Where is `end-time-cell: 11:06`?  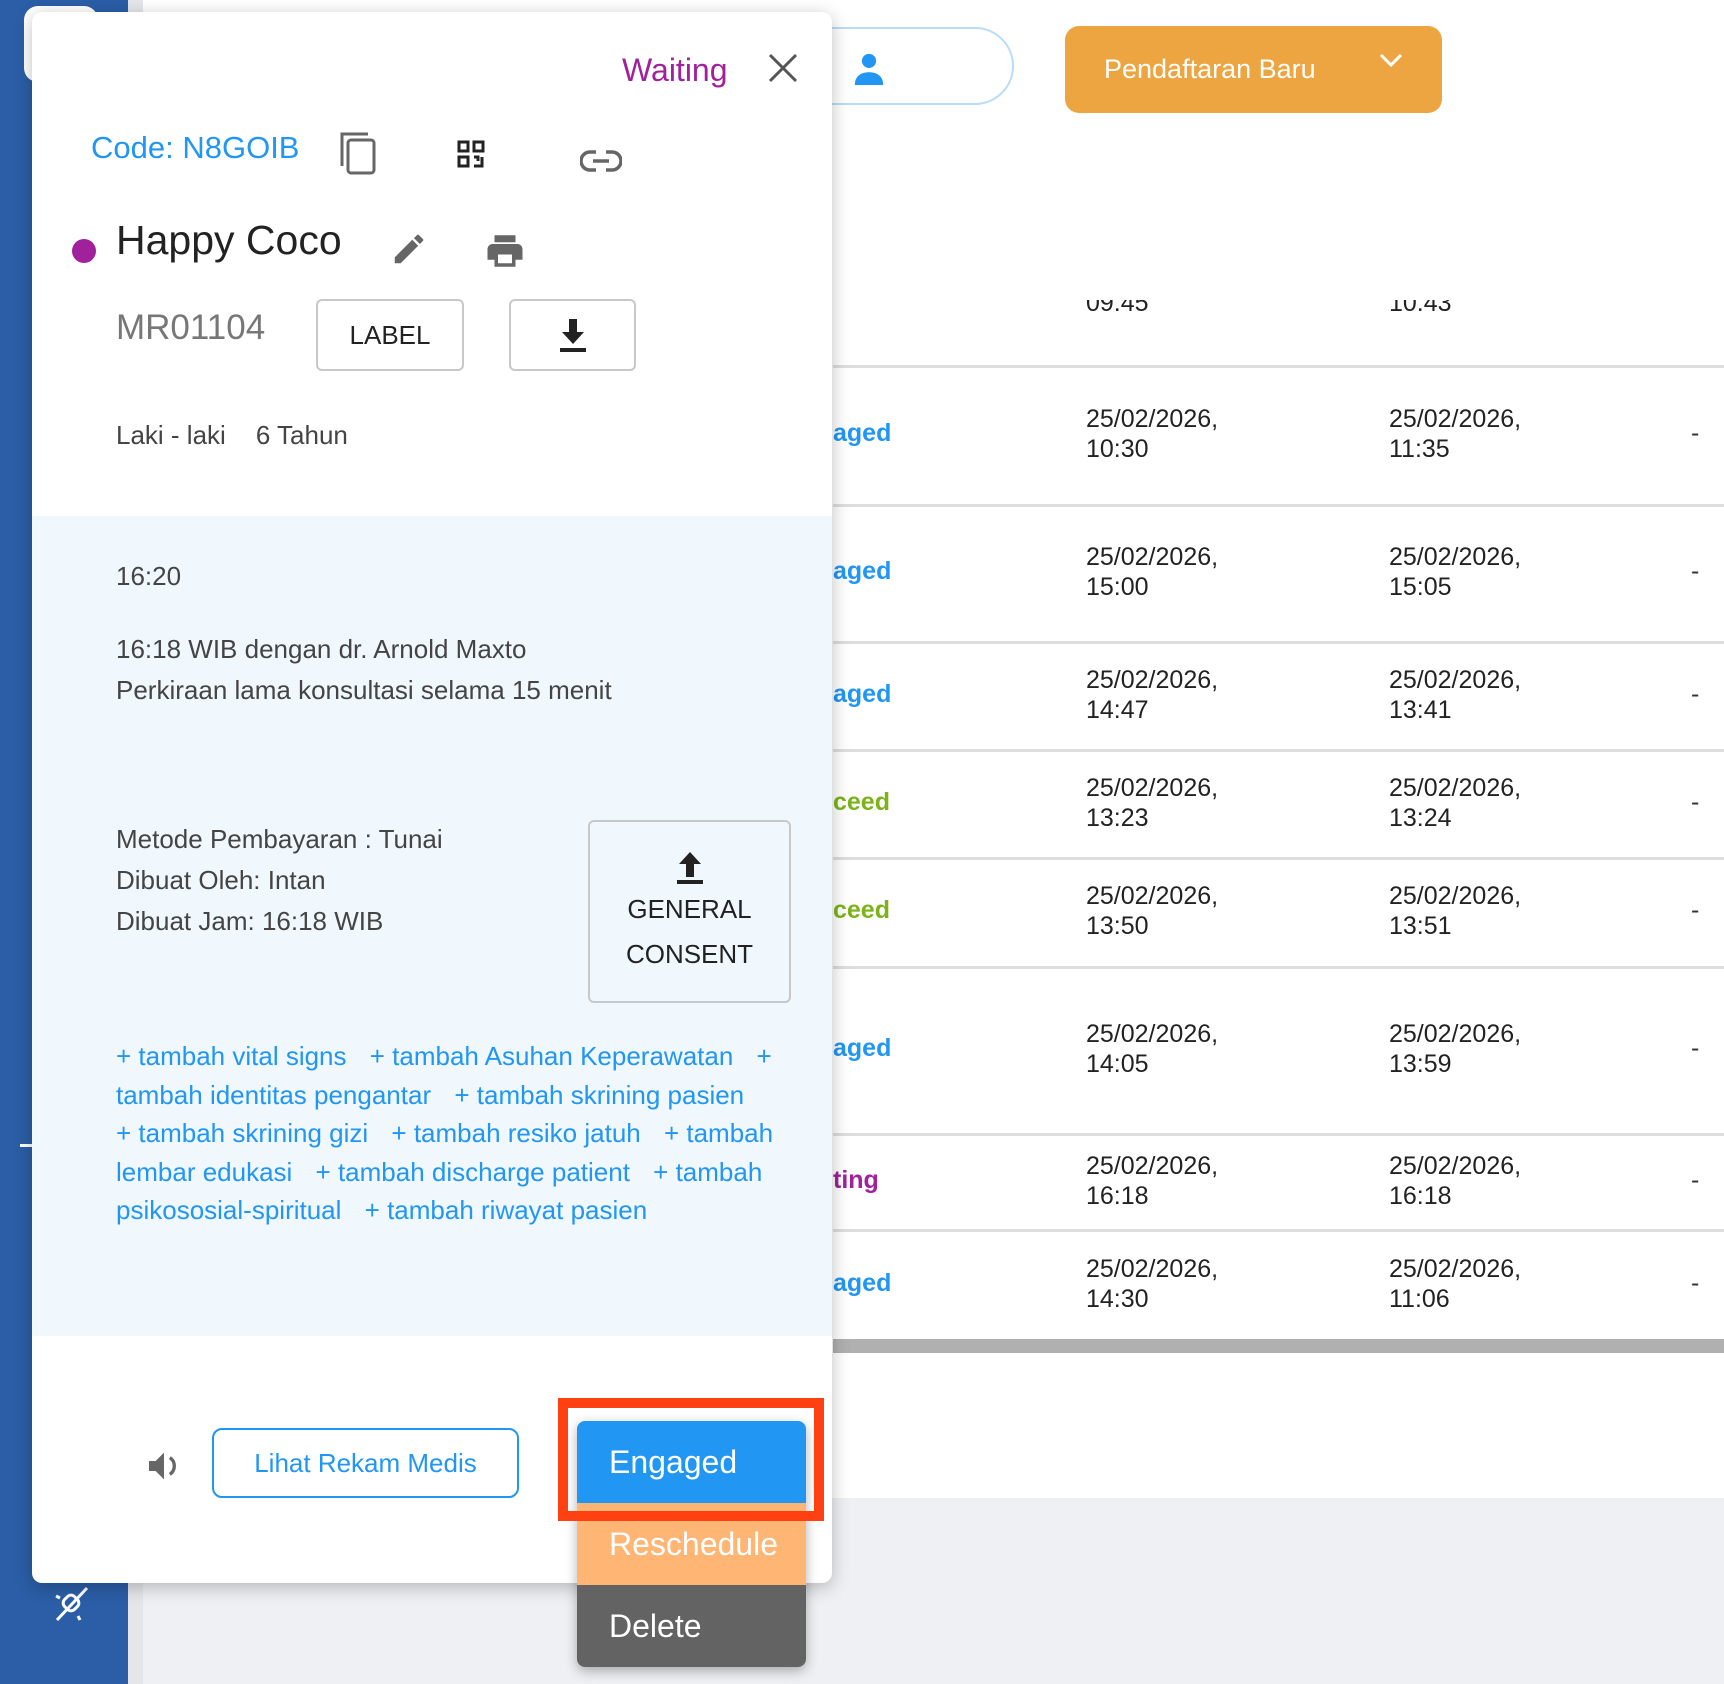 end-time-cell: 11:06 is located at coordinates (1419, 1299).